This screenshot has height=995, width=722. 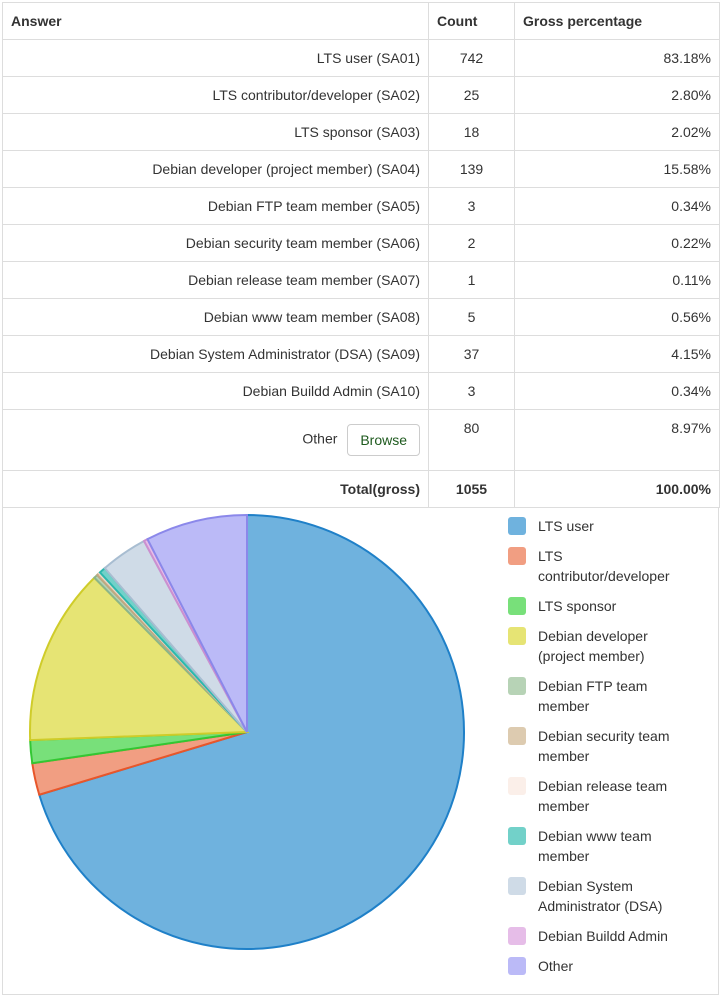 I want to click on answer-cell: Debian Buildd Admin (SA10), so click(x=215, y=391).